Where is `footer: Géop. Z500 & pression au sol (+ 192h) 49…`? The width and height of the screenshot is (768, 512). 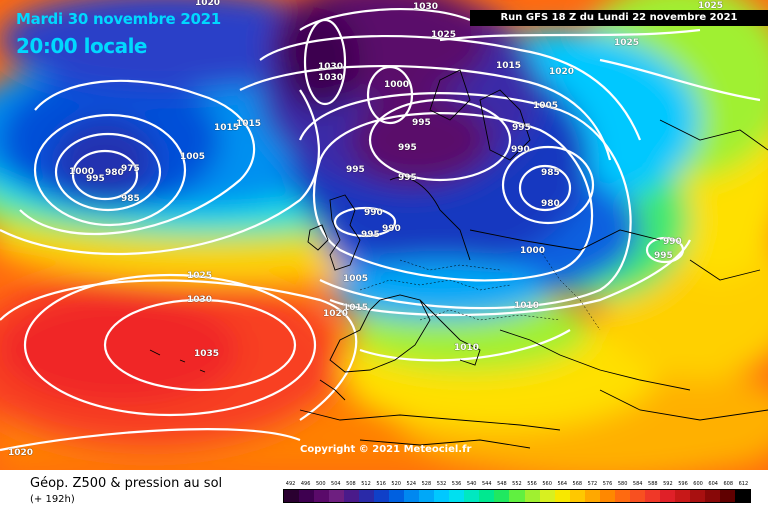 footer: Géop. Z500 & pression au sol (+ 192h) 49… is located at coordinates (384, 491).